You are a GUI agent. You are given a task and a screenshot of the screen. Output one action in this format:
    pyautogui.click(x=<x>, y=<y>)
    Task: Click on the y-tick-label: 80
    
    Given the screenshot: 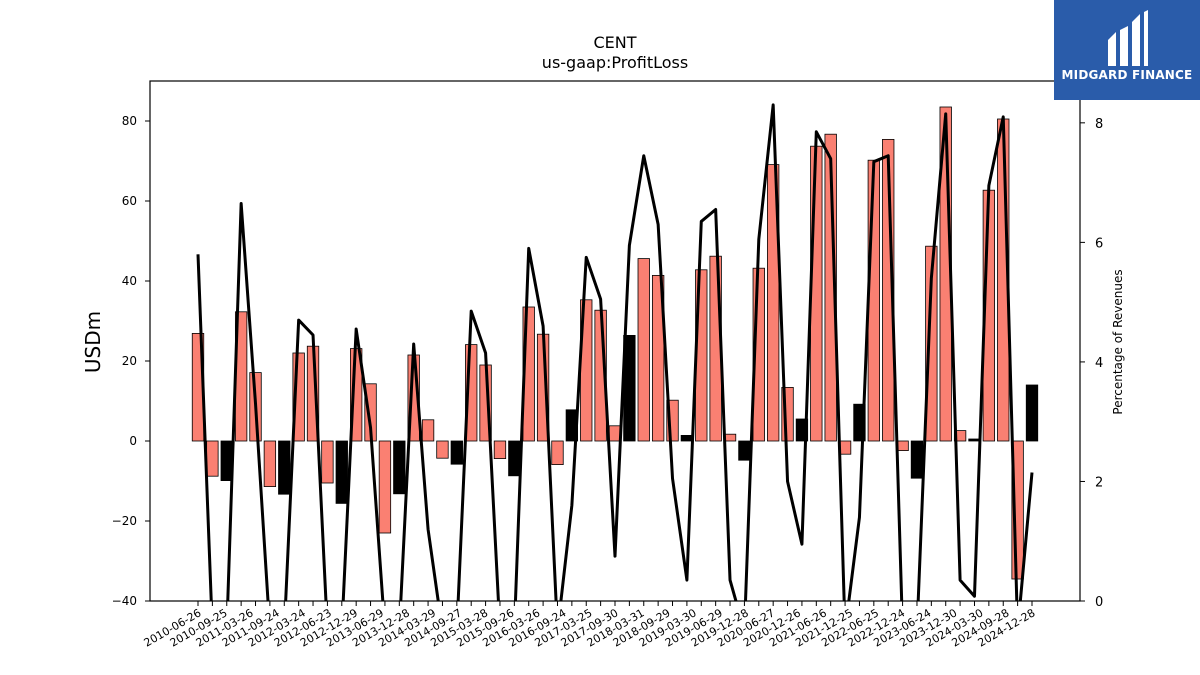 What is the action you would take?
    pyautogui.click(x=129, y=121)
    